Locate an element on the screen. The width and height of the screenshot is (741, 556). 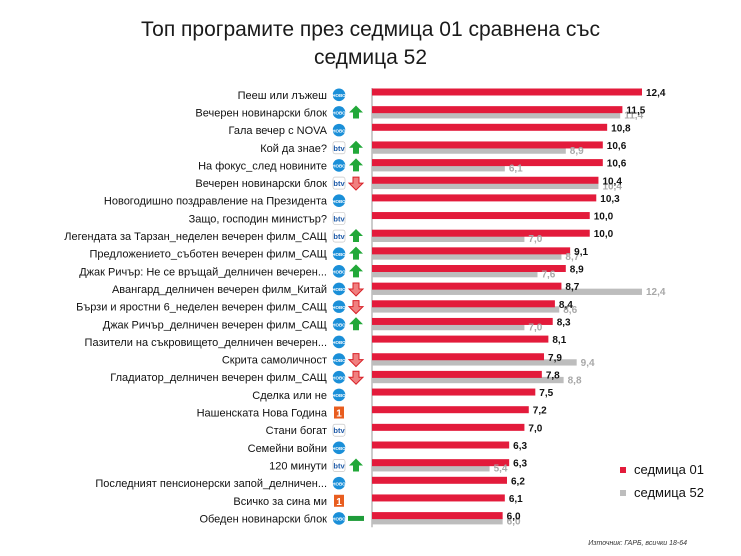
category-label: Стани богат is located at coordinates (296, 431).